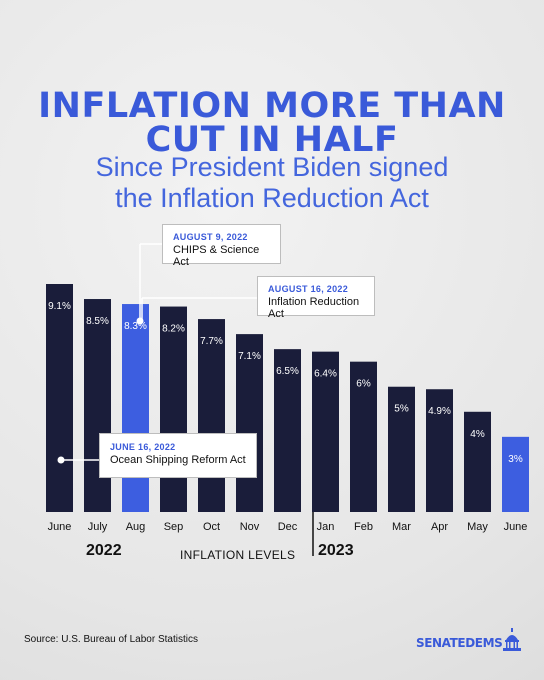 The image size is (544, 680). Describe the element at coordinates (308, 289) in the screenshot. I see `callout-date: AUGUST 16, 2022` at that location.